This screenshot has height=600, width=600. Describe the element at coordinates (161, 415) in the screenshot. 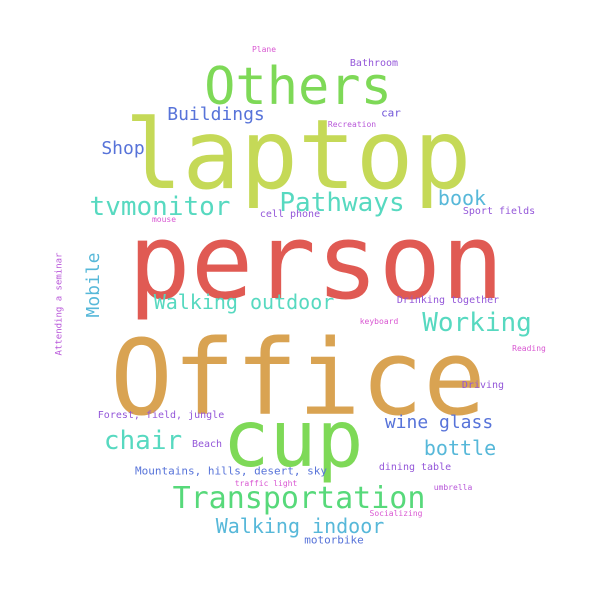

I see `word-forest-field-jungle: Forest, field, jungle` at that location.